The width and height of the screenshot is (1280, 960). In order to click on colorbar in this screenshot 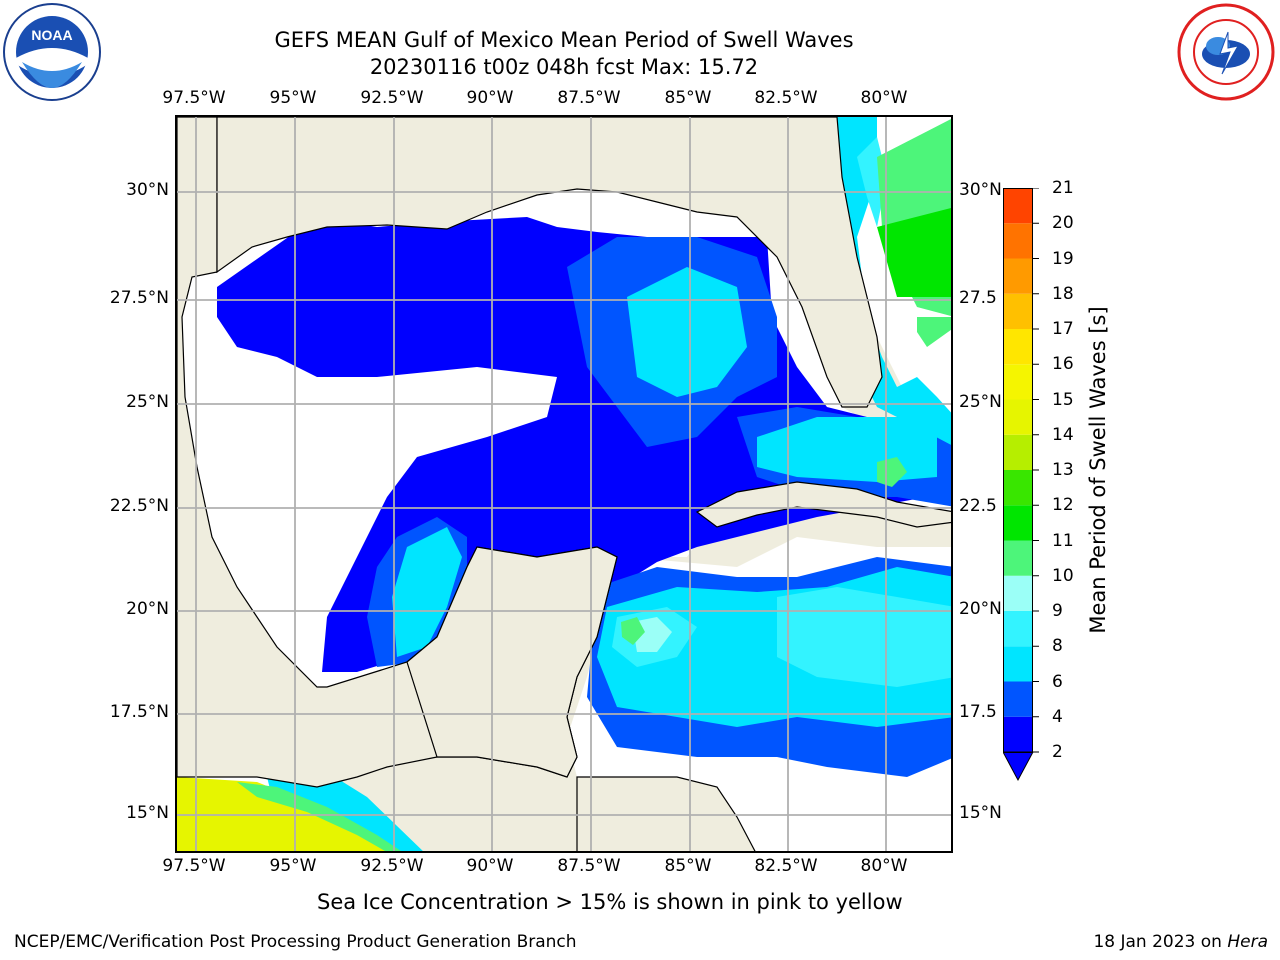, I will do `click(1021, 485)`.